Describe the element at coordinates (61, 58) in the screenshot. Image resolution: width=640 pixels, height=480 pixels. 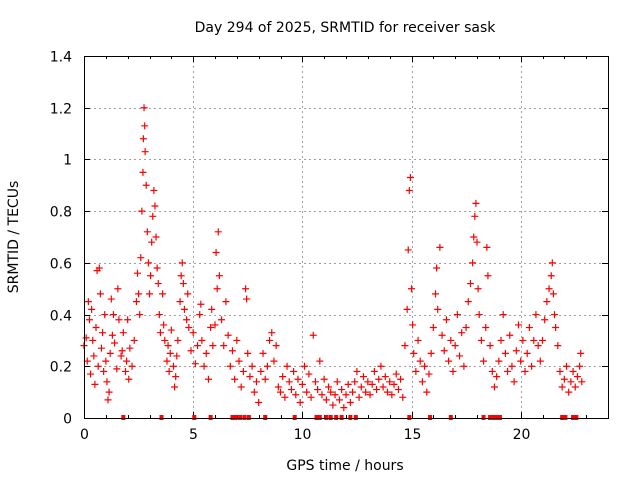
I see `y-tick-label: 1.4` at that location.